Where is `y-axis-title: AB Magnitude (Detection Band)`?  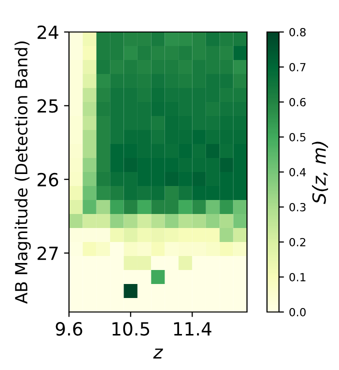 y-axis-title: AB Magnitude (Detection Band) is located at coordinates (22, 173).